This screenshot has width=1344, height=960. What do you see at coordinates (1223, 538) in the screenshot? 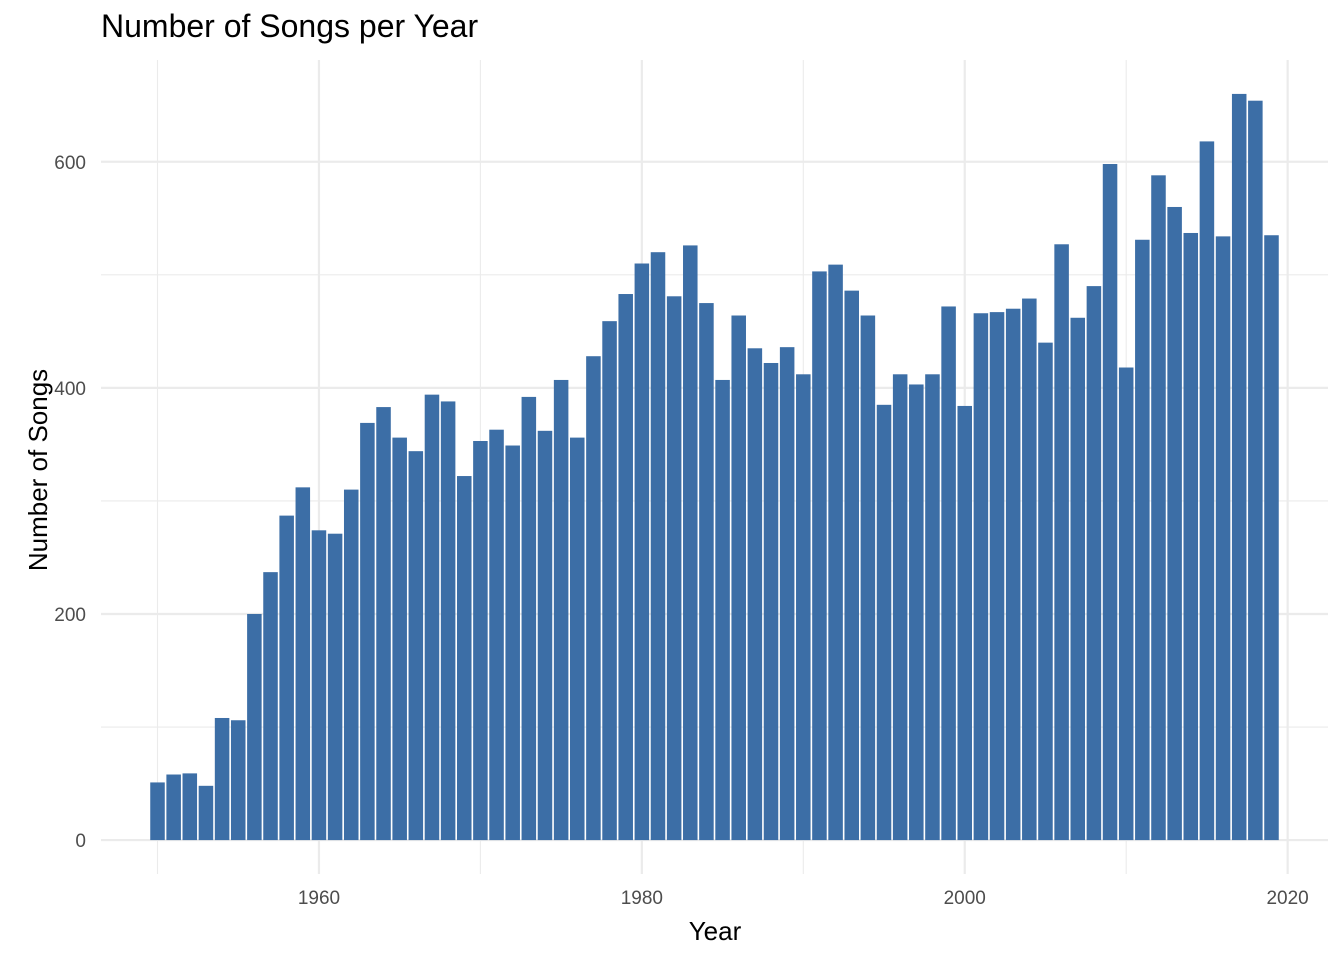
I see `bar-2016` at bounding box center [1223, 538].